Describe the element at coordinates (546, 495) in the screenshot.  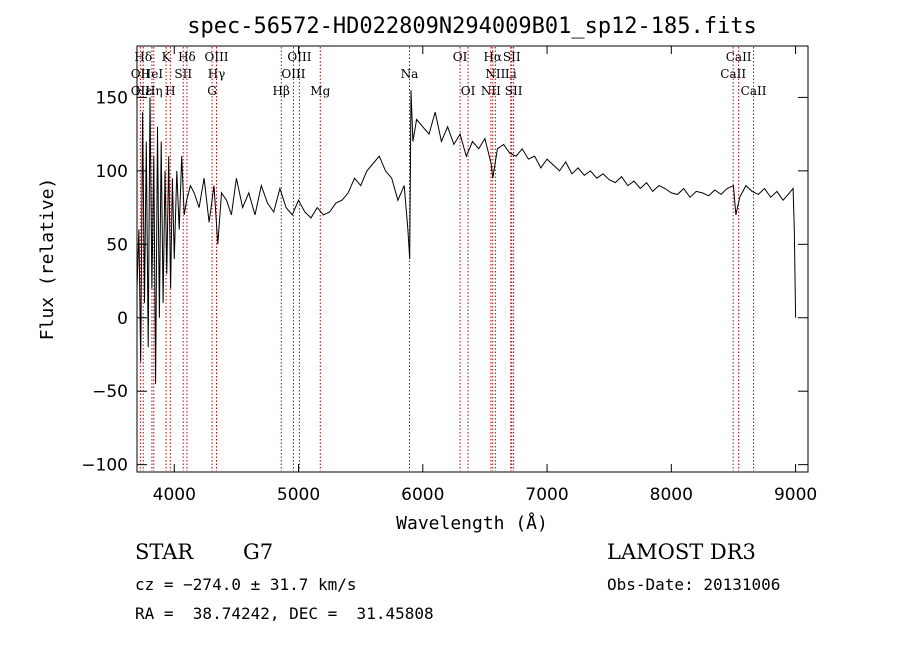
I see `x-tick-label: 7000` at that location.